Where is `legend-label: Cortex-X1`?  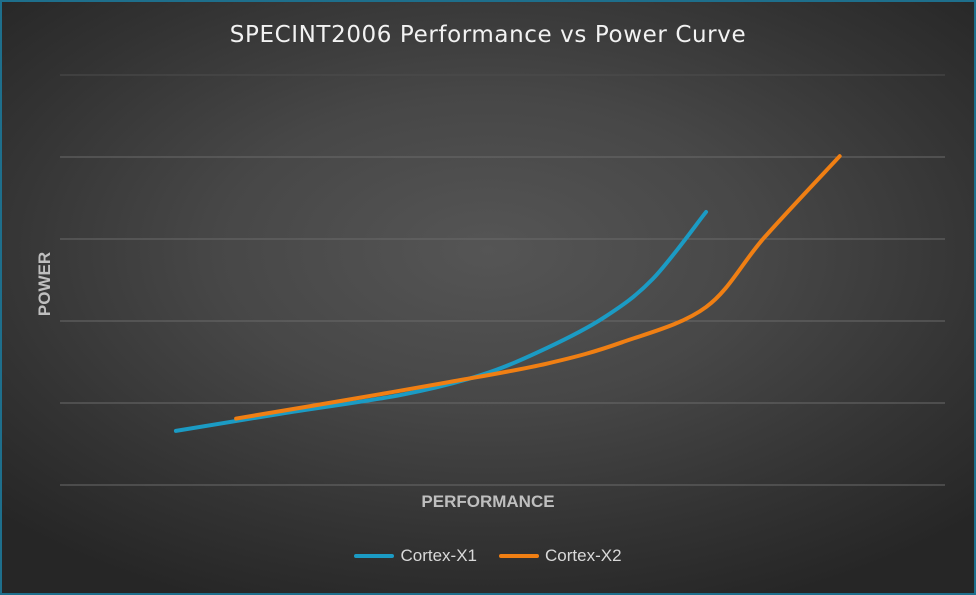 legend-label: Cortex-X1 is located at coordinates (438, 555).